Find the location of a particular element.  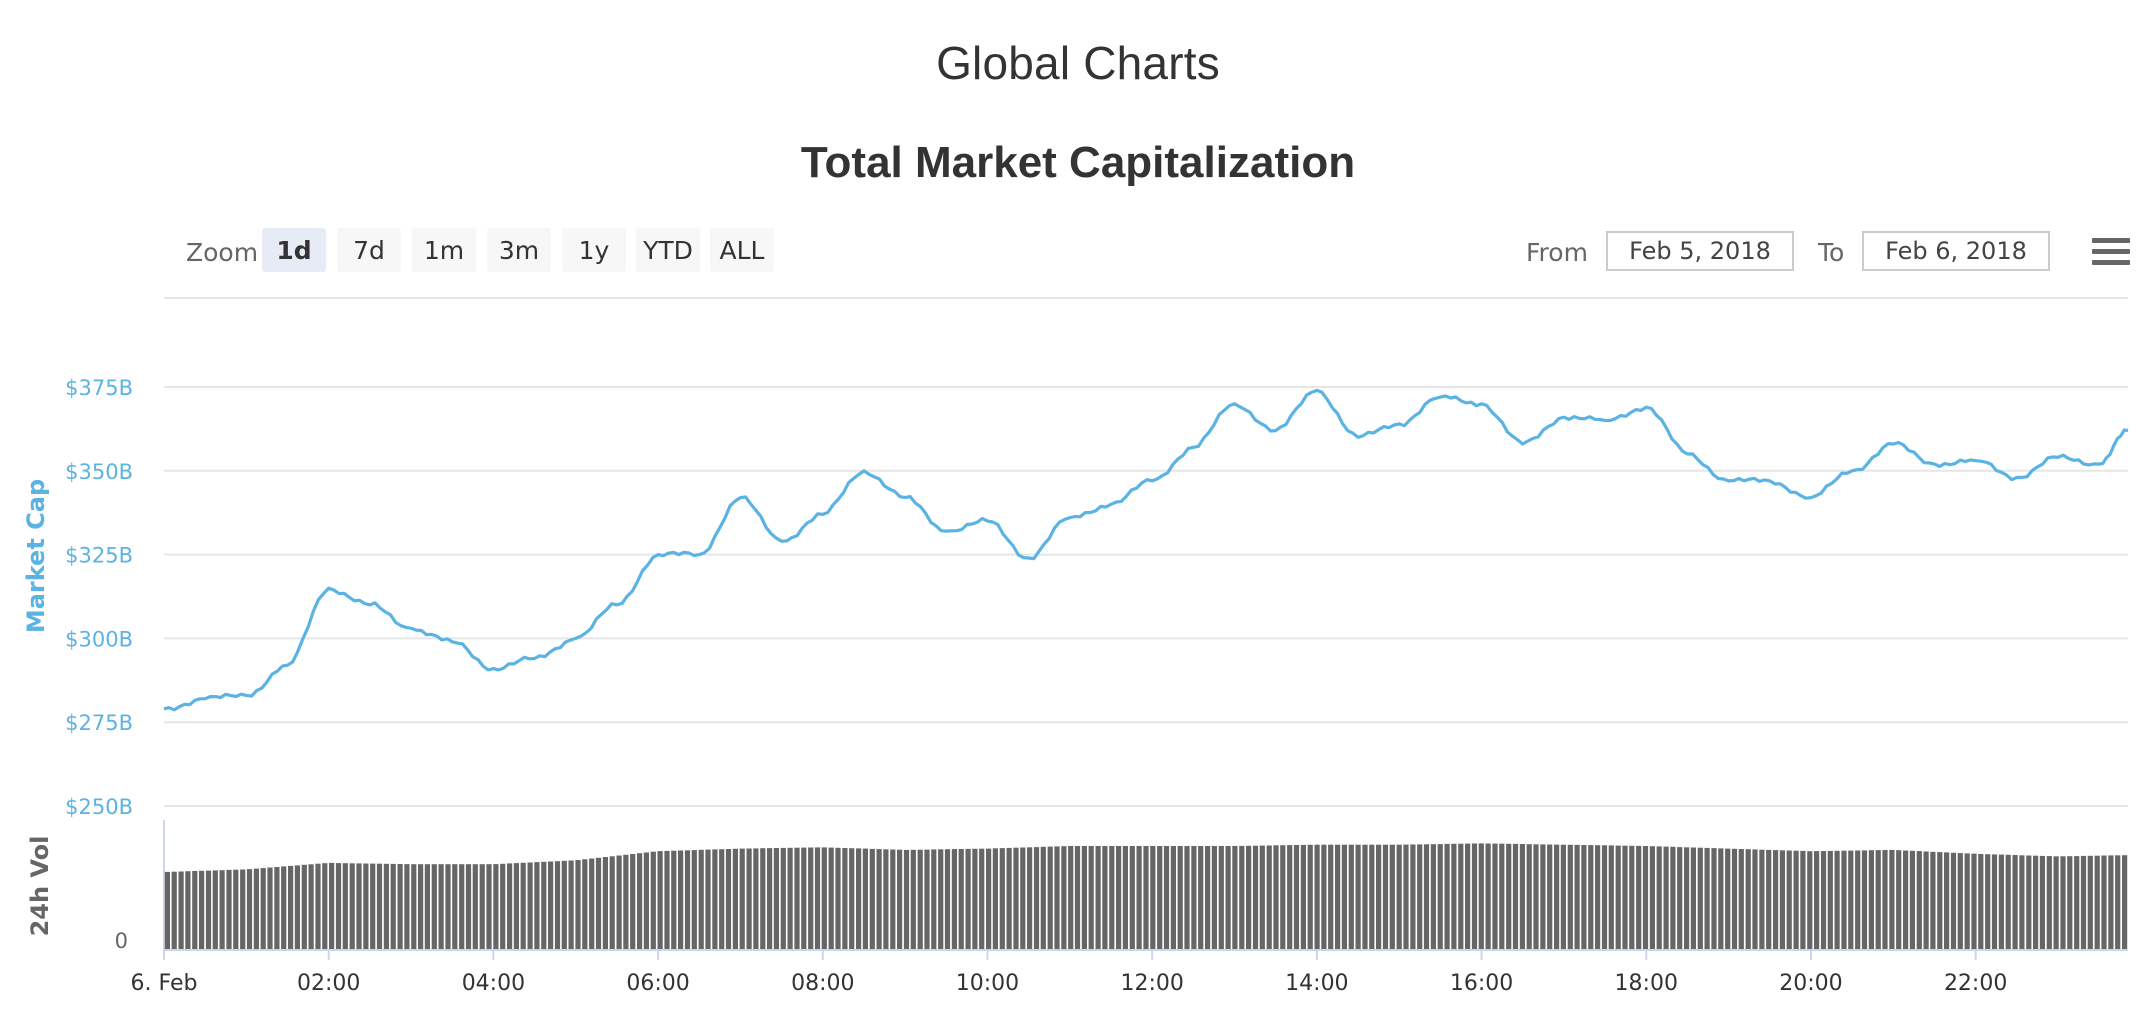

x-tick-label: 06:00 is located at coordinates (657, 983).